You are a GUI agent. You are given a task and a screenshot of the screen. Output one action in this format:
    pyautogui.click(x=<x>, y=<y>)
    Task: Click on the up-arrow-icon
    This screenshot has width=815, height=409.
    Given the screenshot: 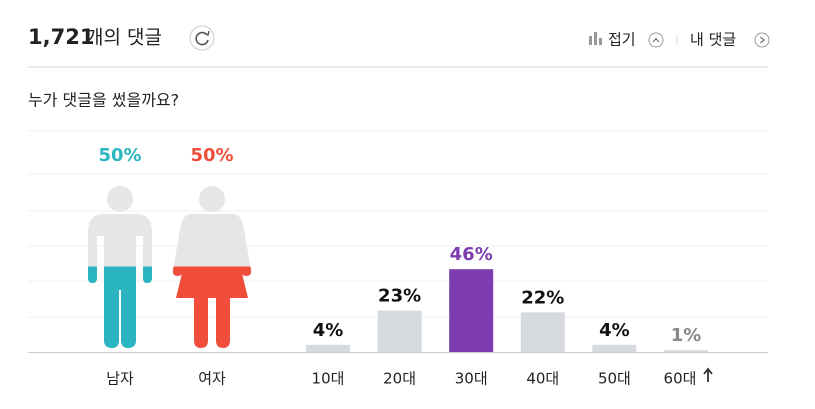 What is the action you would take?
    pyautogui.click(x=708, y=374)
    